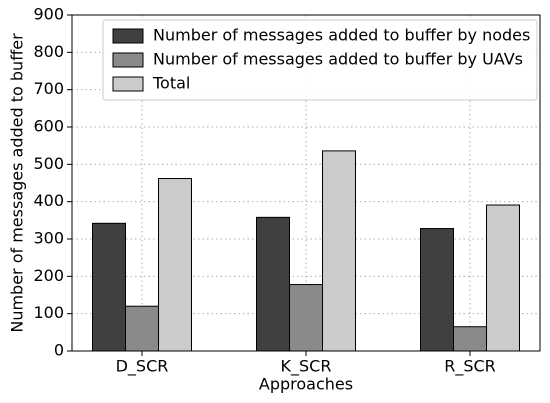 Image resolution: width=550 pixels, height=403 pixels. I want to click on y-tick-label: 0, so click(59, 350).